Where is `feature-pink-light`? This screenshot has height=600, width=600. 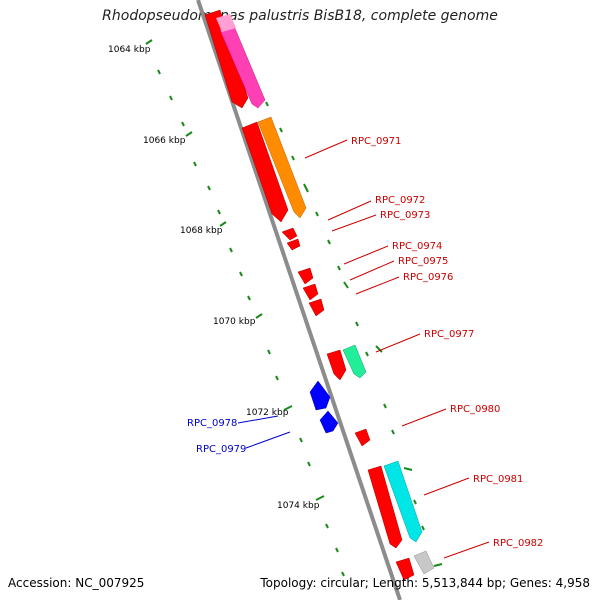
feature-pink-light is located at coordinates (226, 23).